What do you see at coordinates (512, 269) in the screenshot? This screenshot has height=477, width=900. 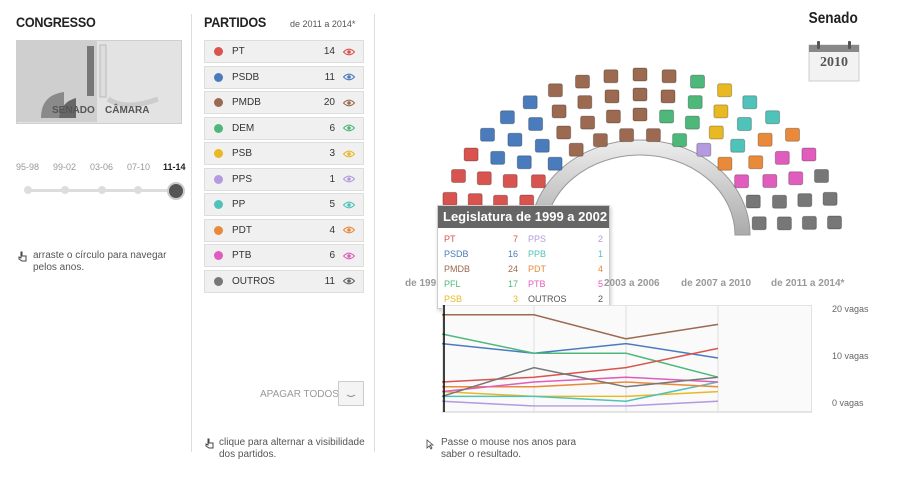 I see `tooltip-party-value: 24` at bounding box center [512, 269].